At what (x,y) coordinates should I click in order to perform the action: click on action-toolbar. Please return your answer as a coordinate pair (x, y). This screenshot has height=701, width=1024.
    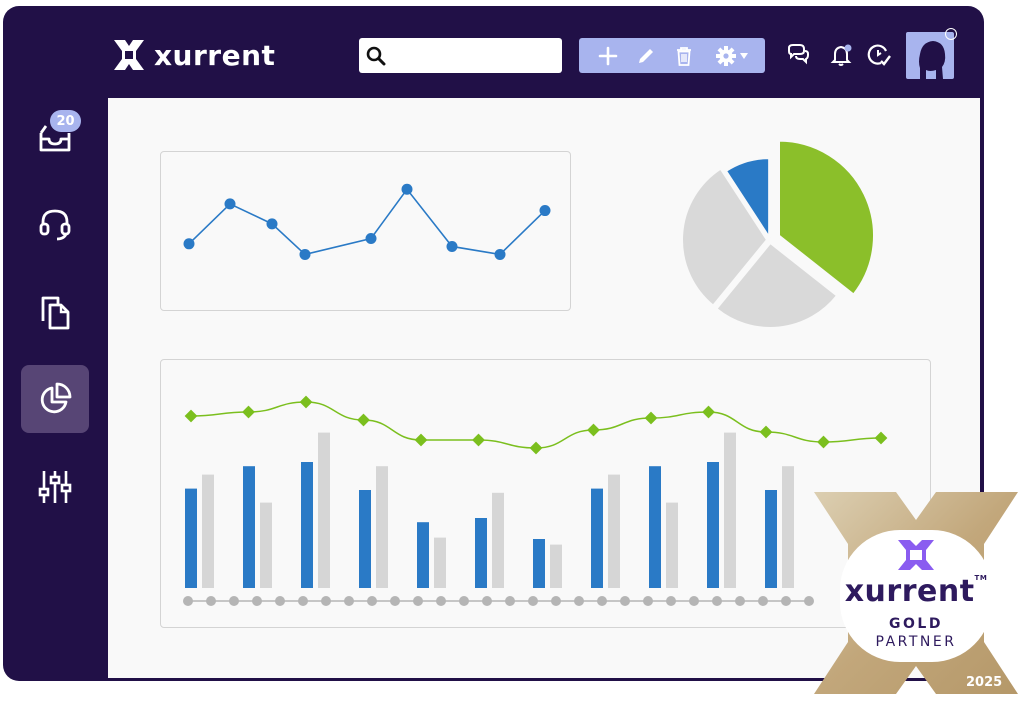
    Looking at the image, I should click on (672, 55).